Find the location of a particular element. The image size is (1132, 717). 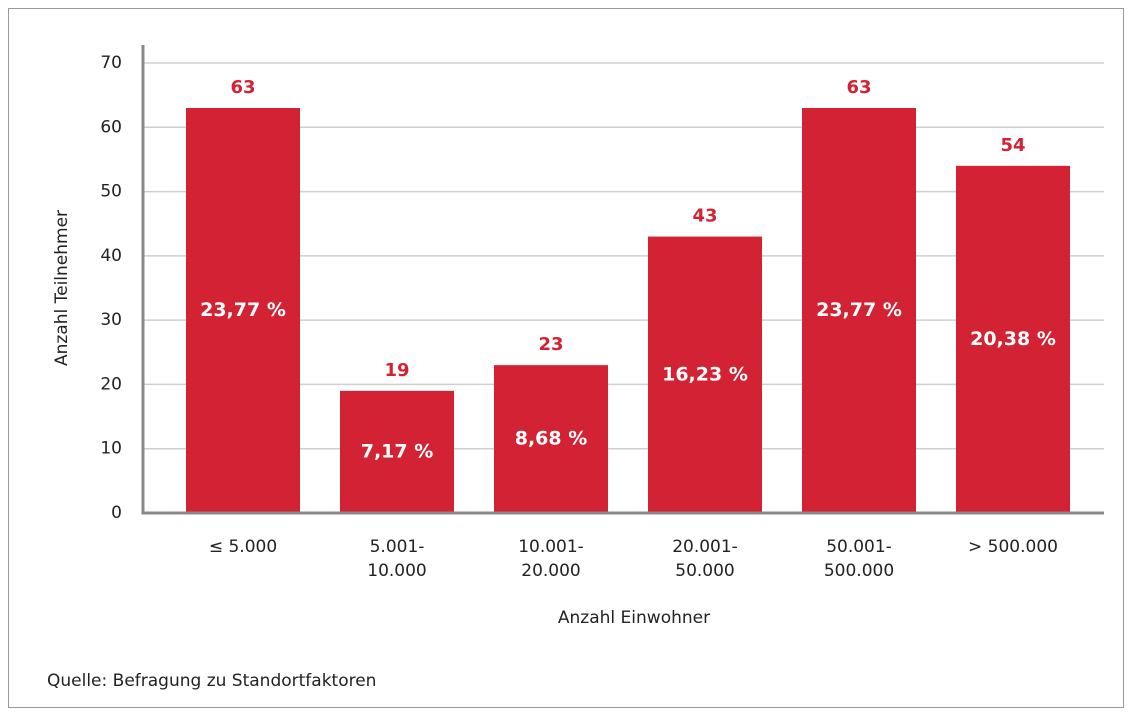

x-tick-label: 50.001- 500.000 is located at coordinates (859, 559).